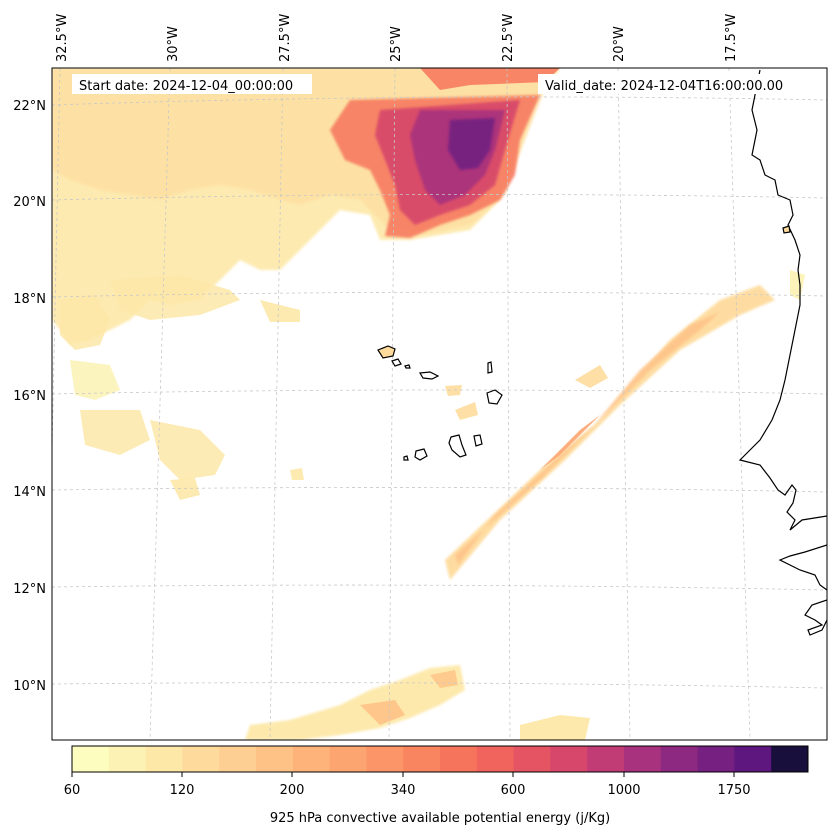  What do you see at coordinates (182, 790) in the screenshot?
I see `colorbar-tick-label: 120` at bounding box center [182, 790].